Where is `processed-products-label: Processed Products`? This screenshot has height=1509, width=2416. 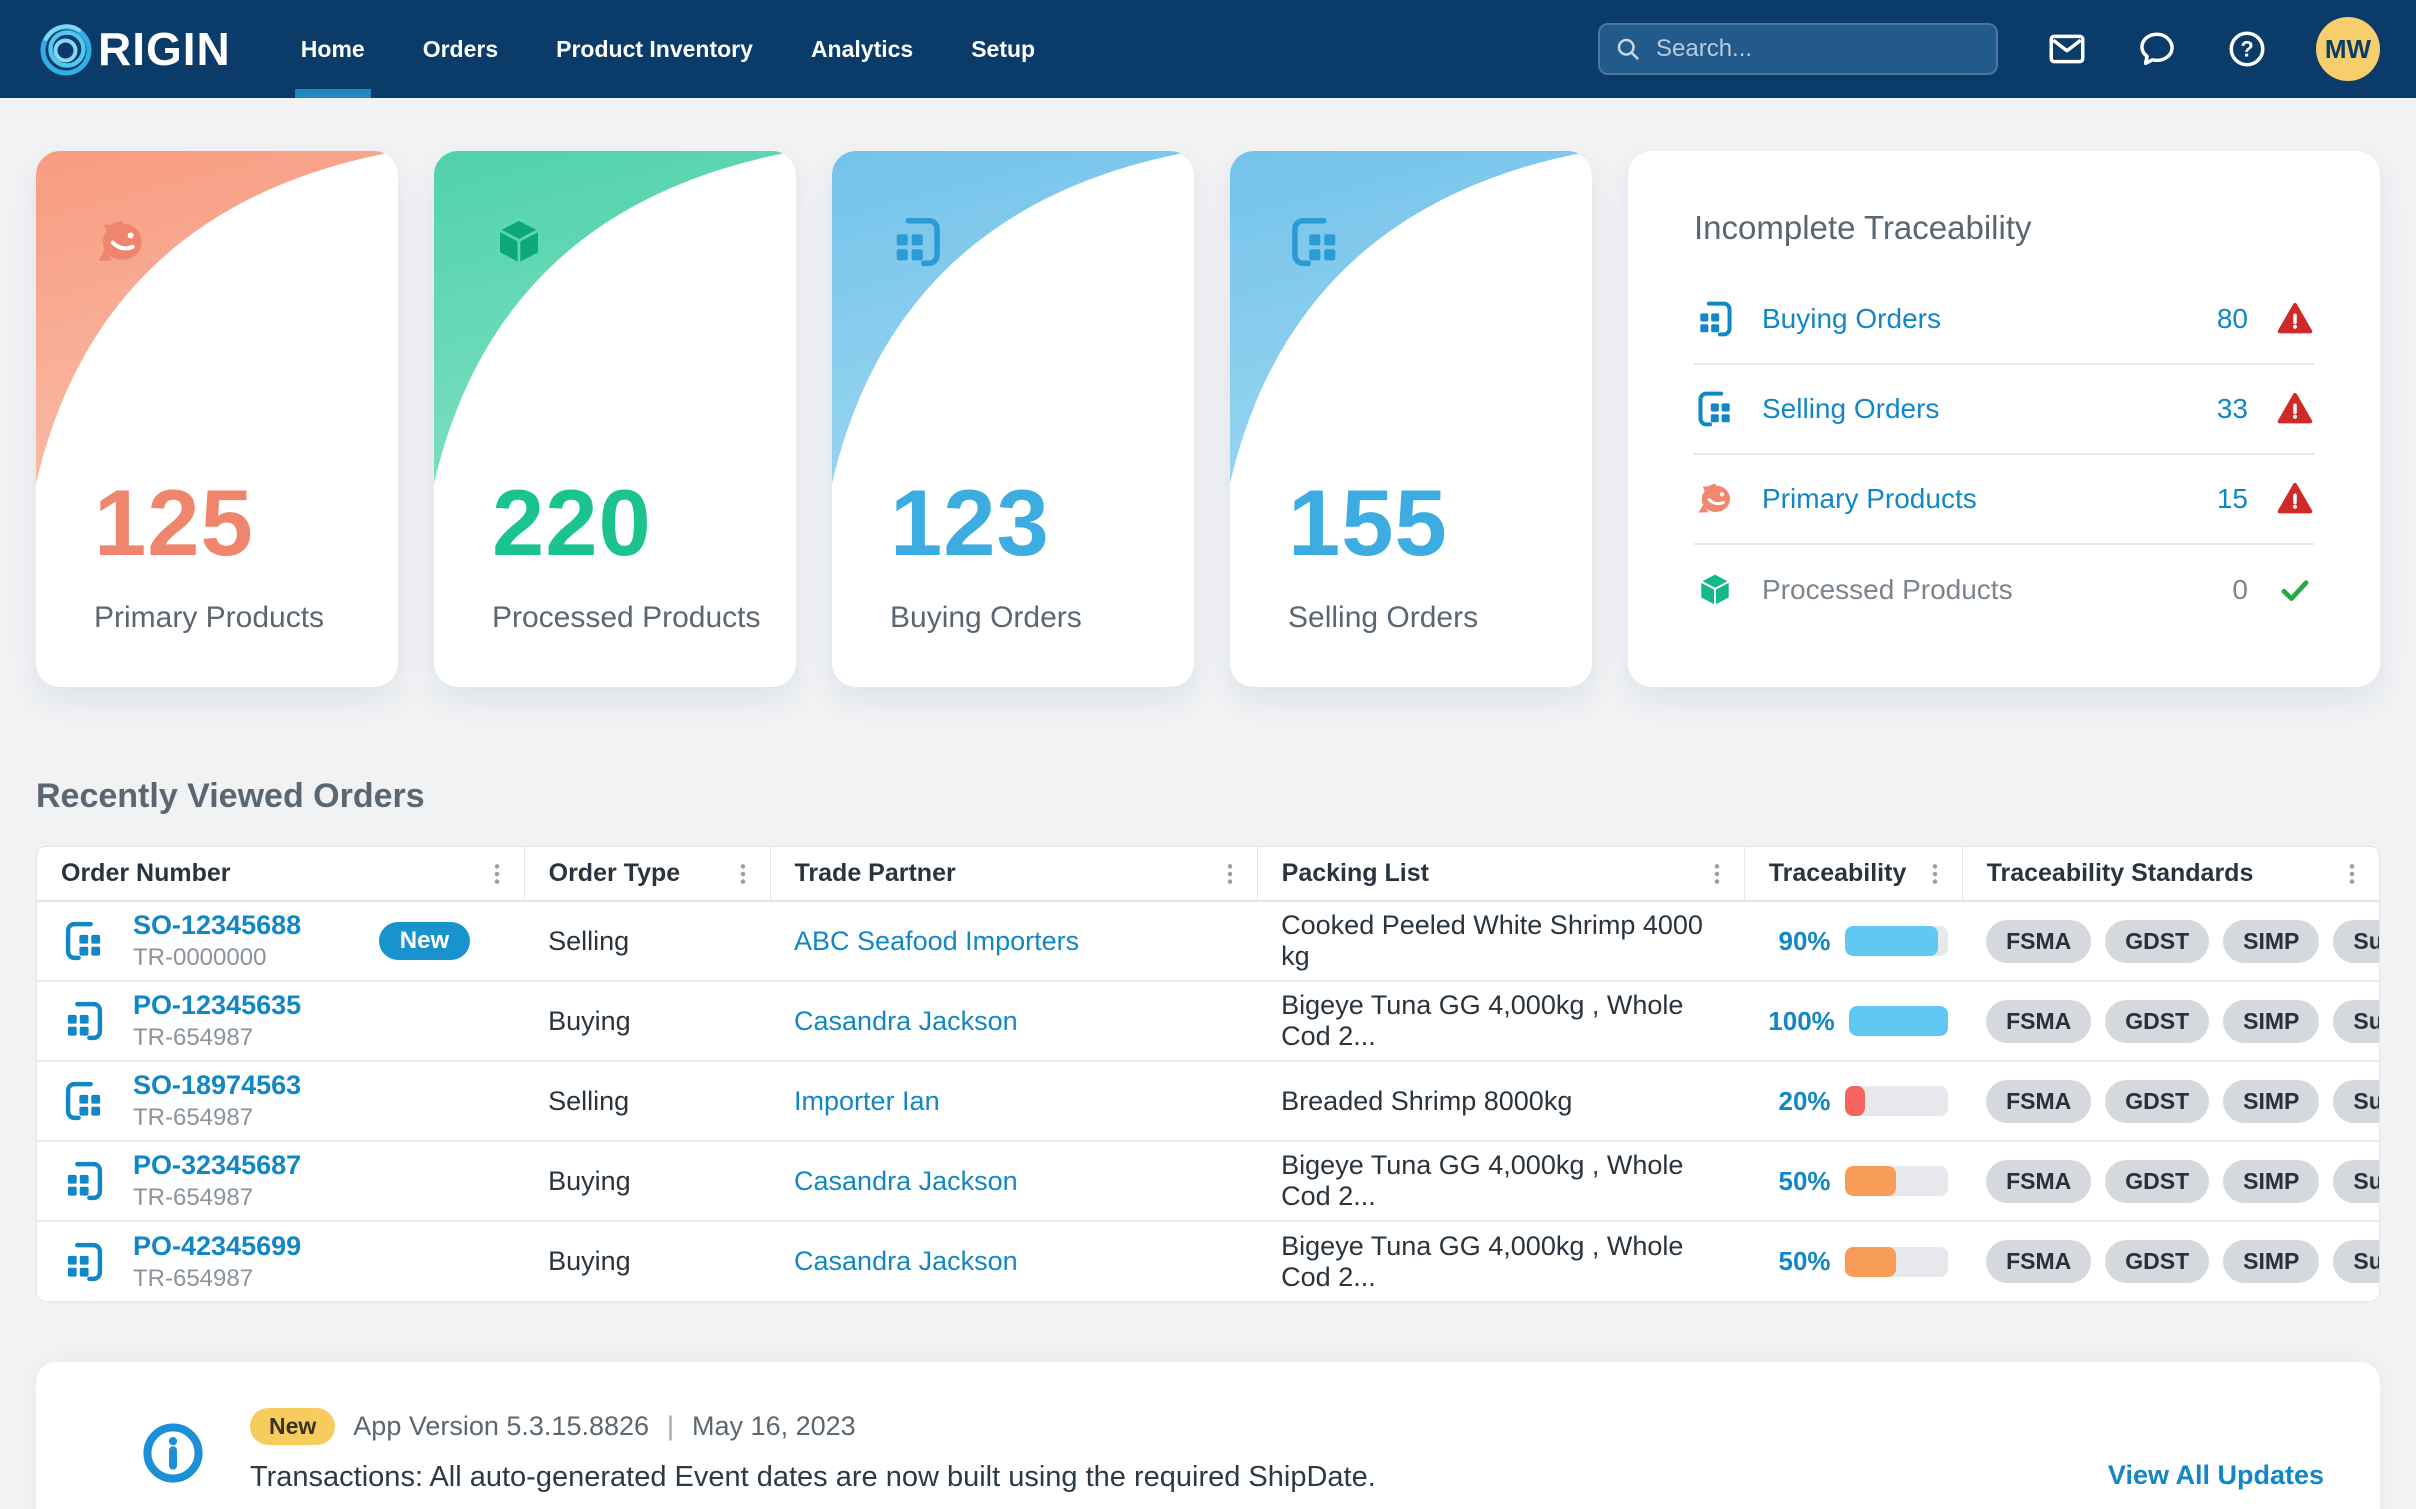
processed-products-label: Processed Products is located at coordinates (1887, 589).